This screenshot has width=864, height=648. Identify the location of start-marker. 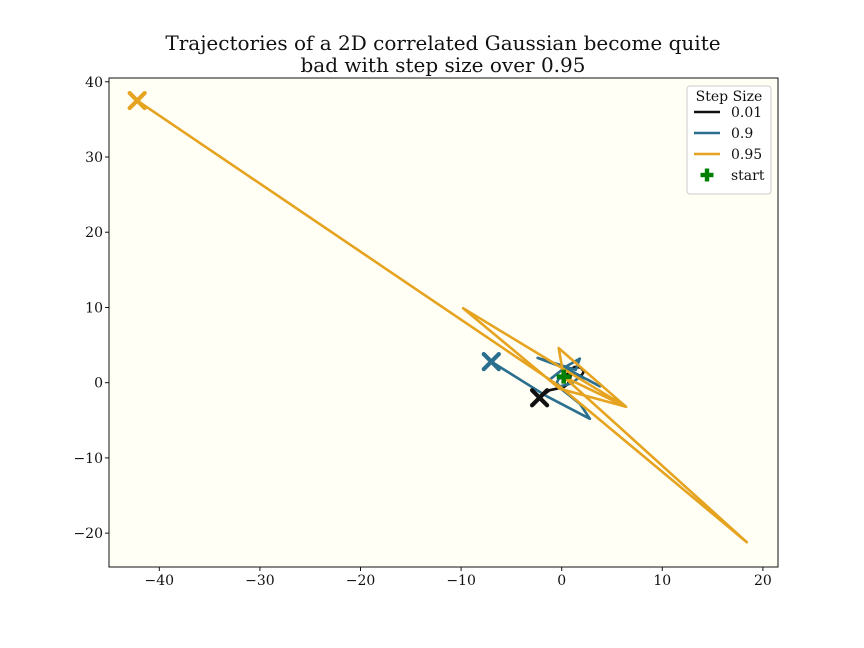
(563, 376).